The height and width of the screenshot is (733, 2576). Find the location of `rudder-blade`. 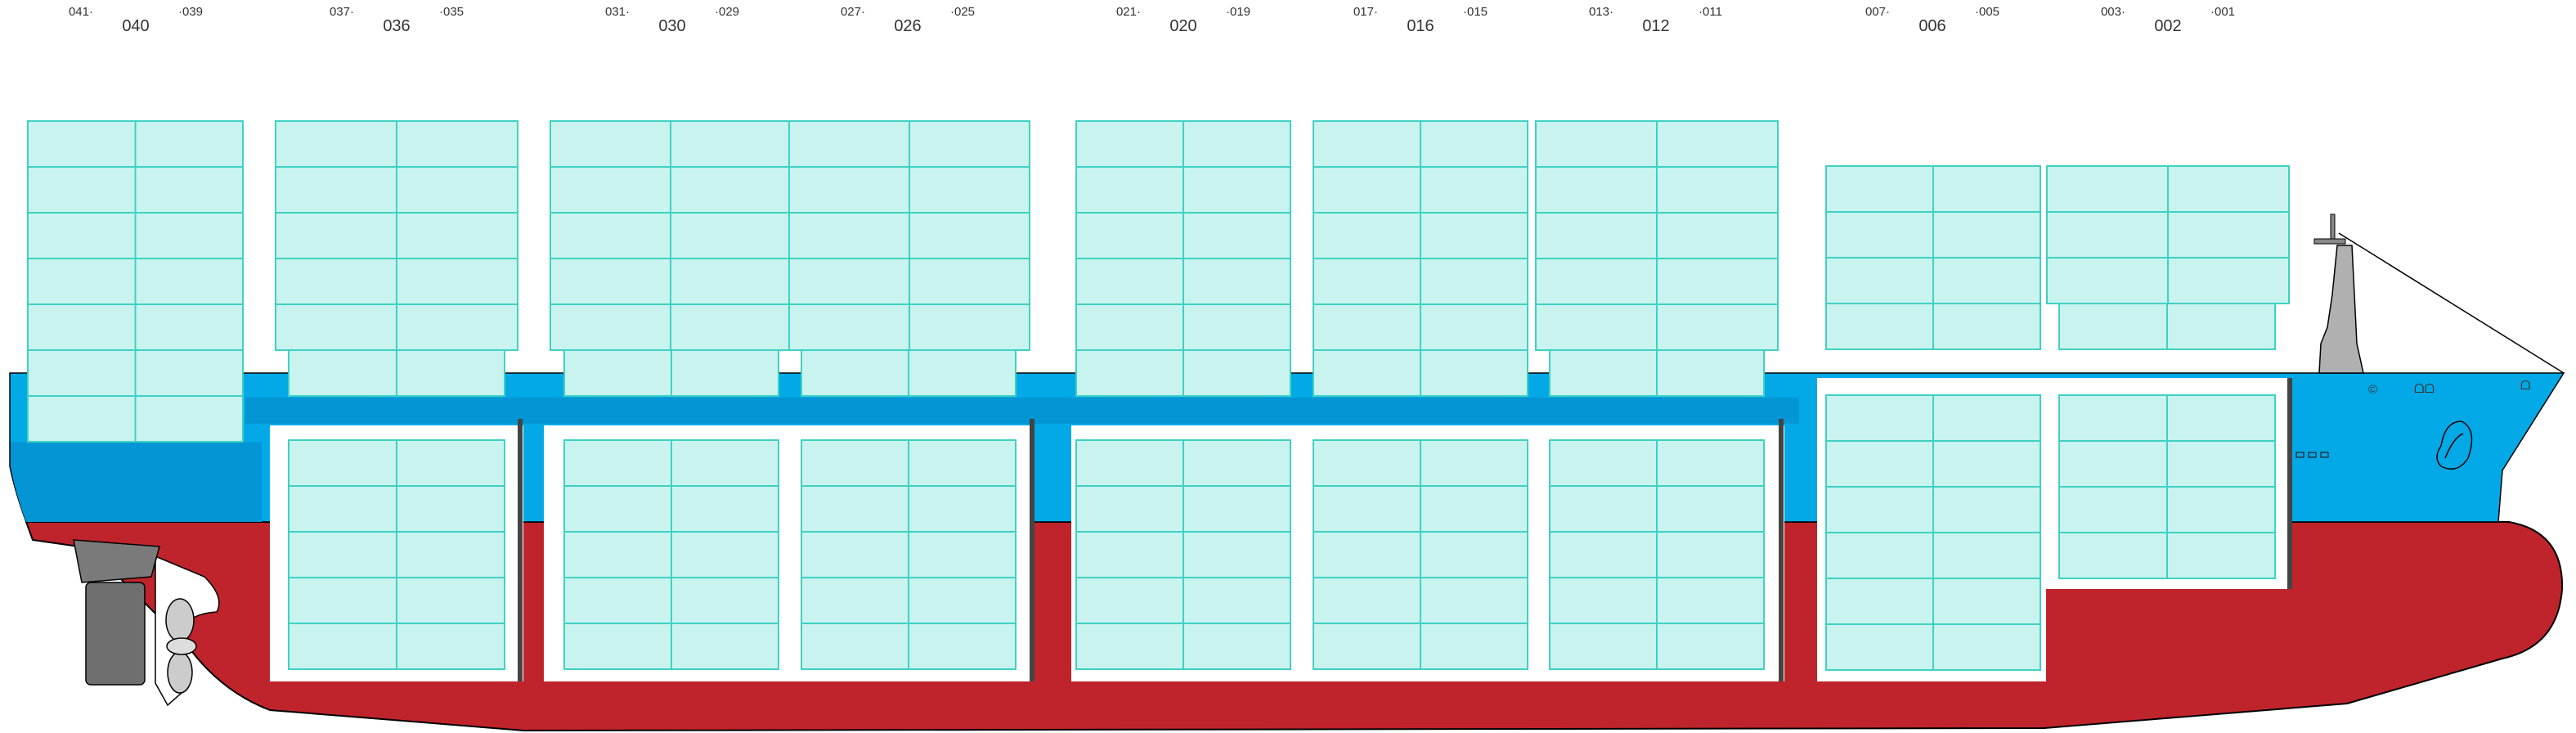

rudder-blade is located at coordinates (115, 634).